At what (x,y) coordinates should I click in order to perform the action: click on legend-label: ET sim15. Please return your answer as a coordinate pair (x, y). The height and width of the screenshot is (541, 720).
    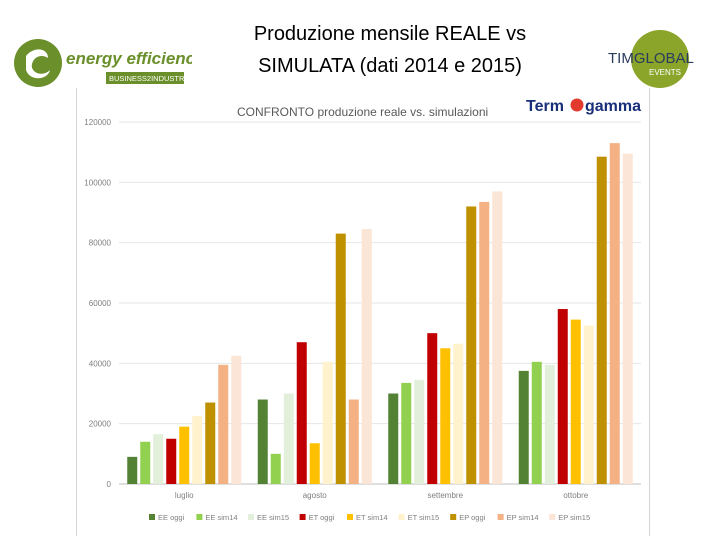
    Looking at the image, I should click on (424, 517).